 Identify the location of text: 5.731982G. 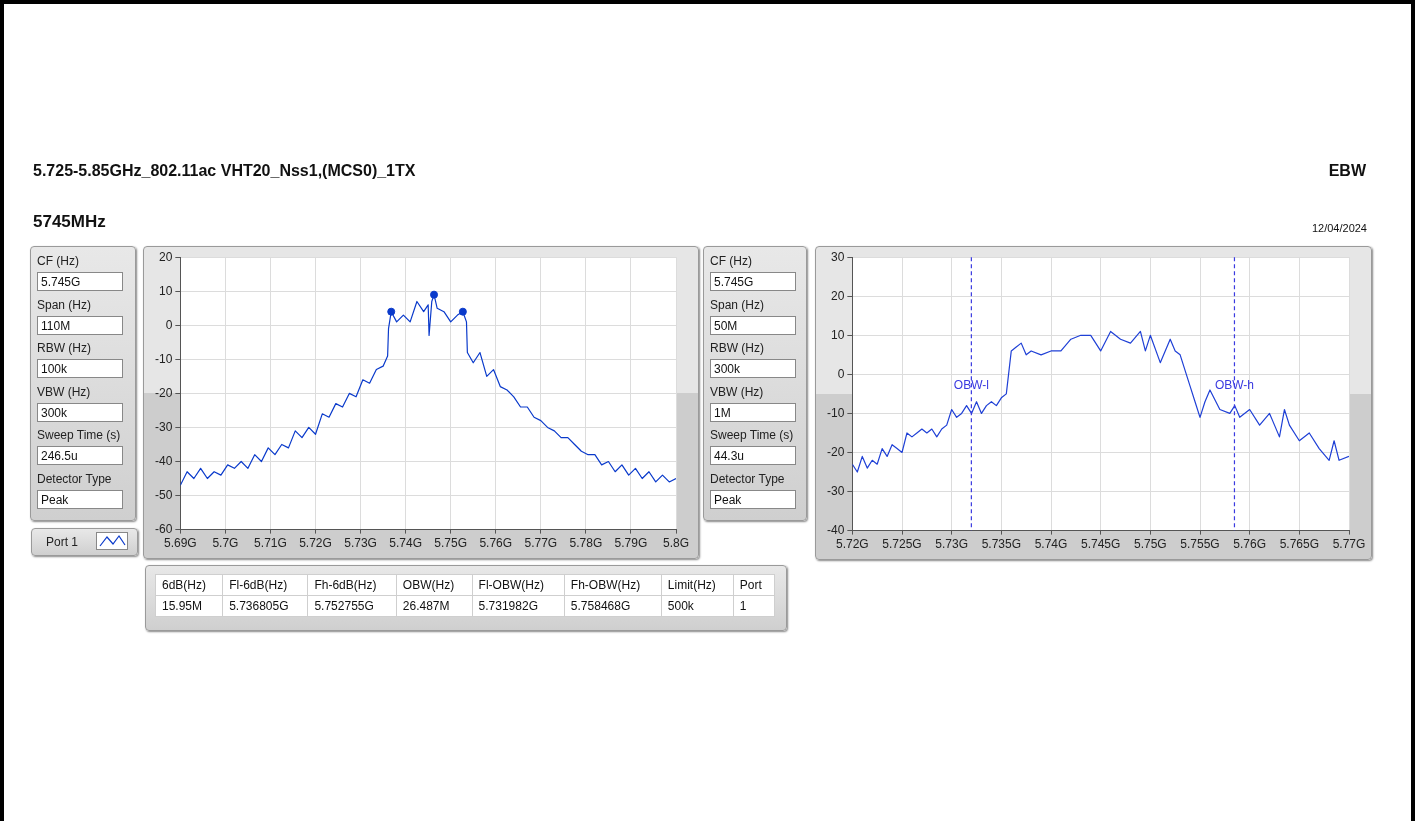
(518, 606).